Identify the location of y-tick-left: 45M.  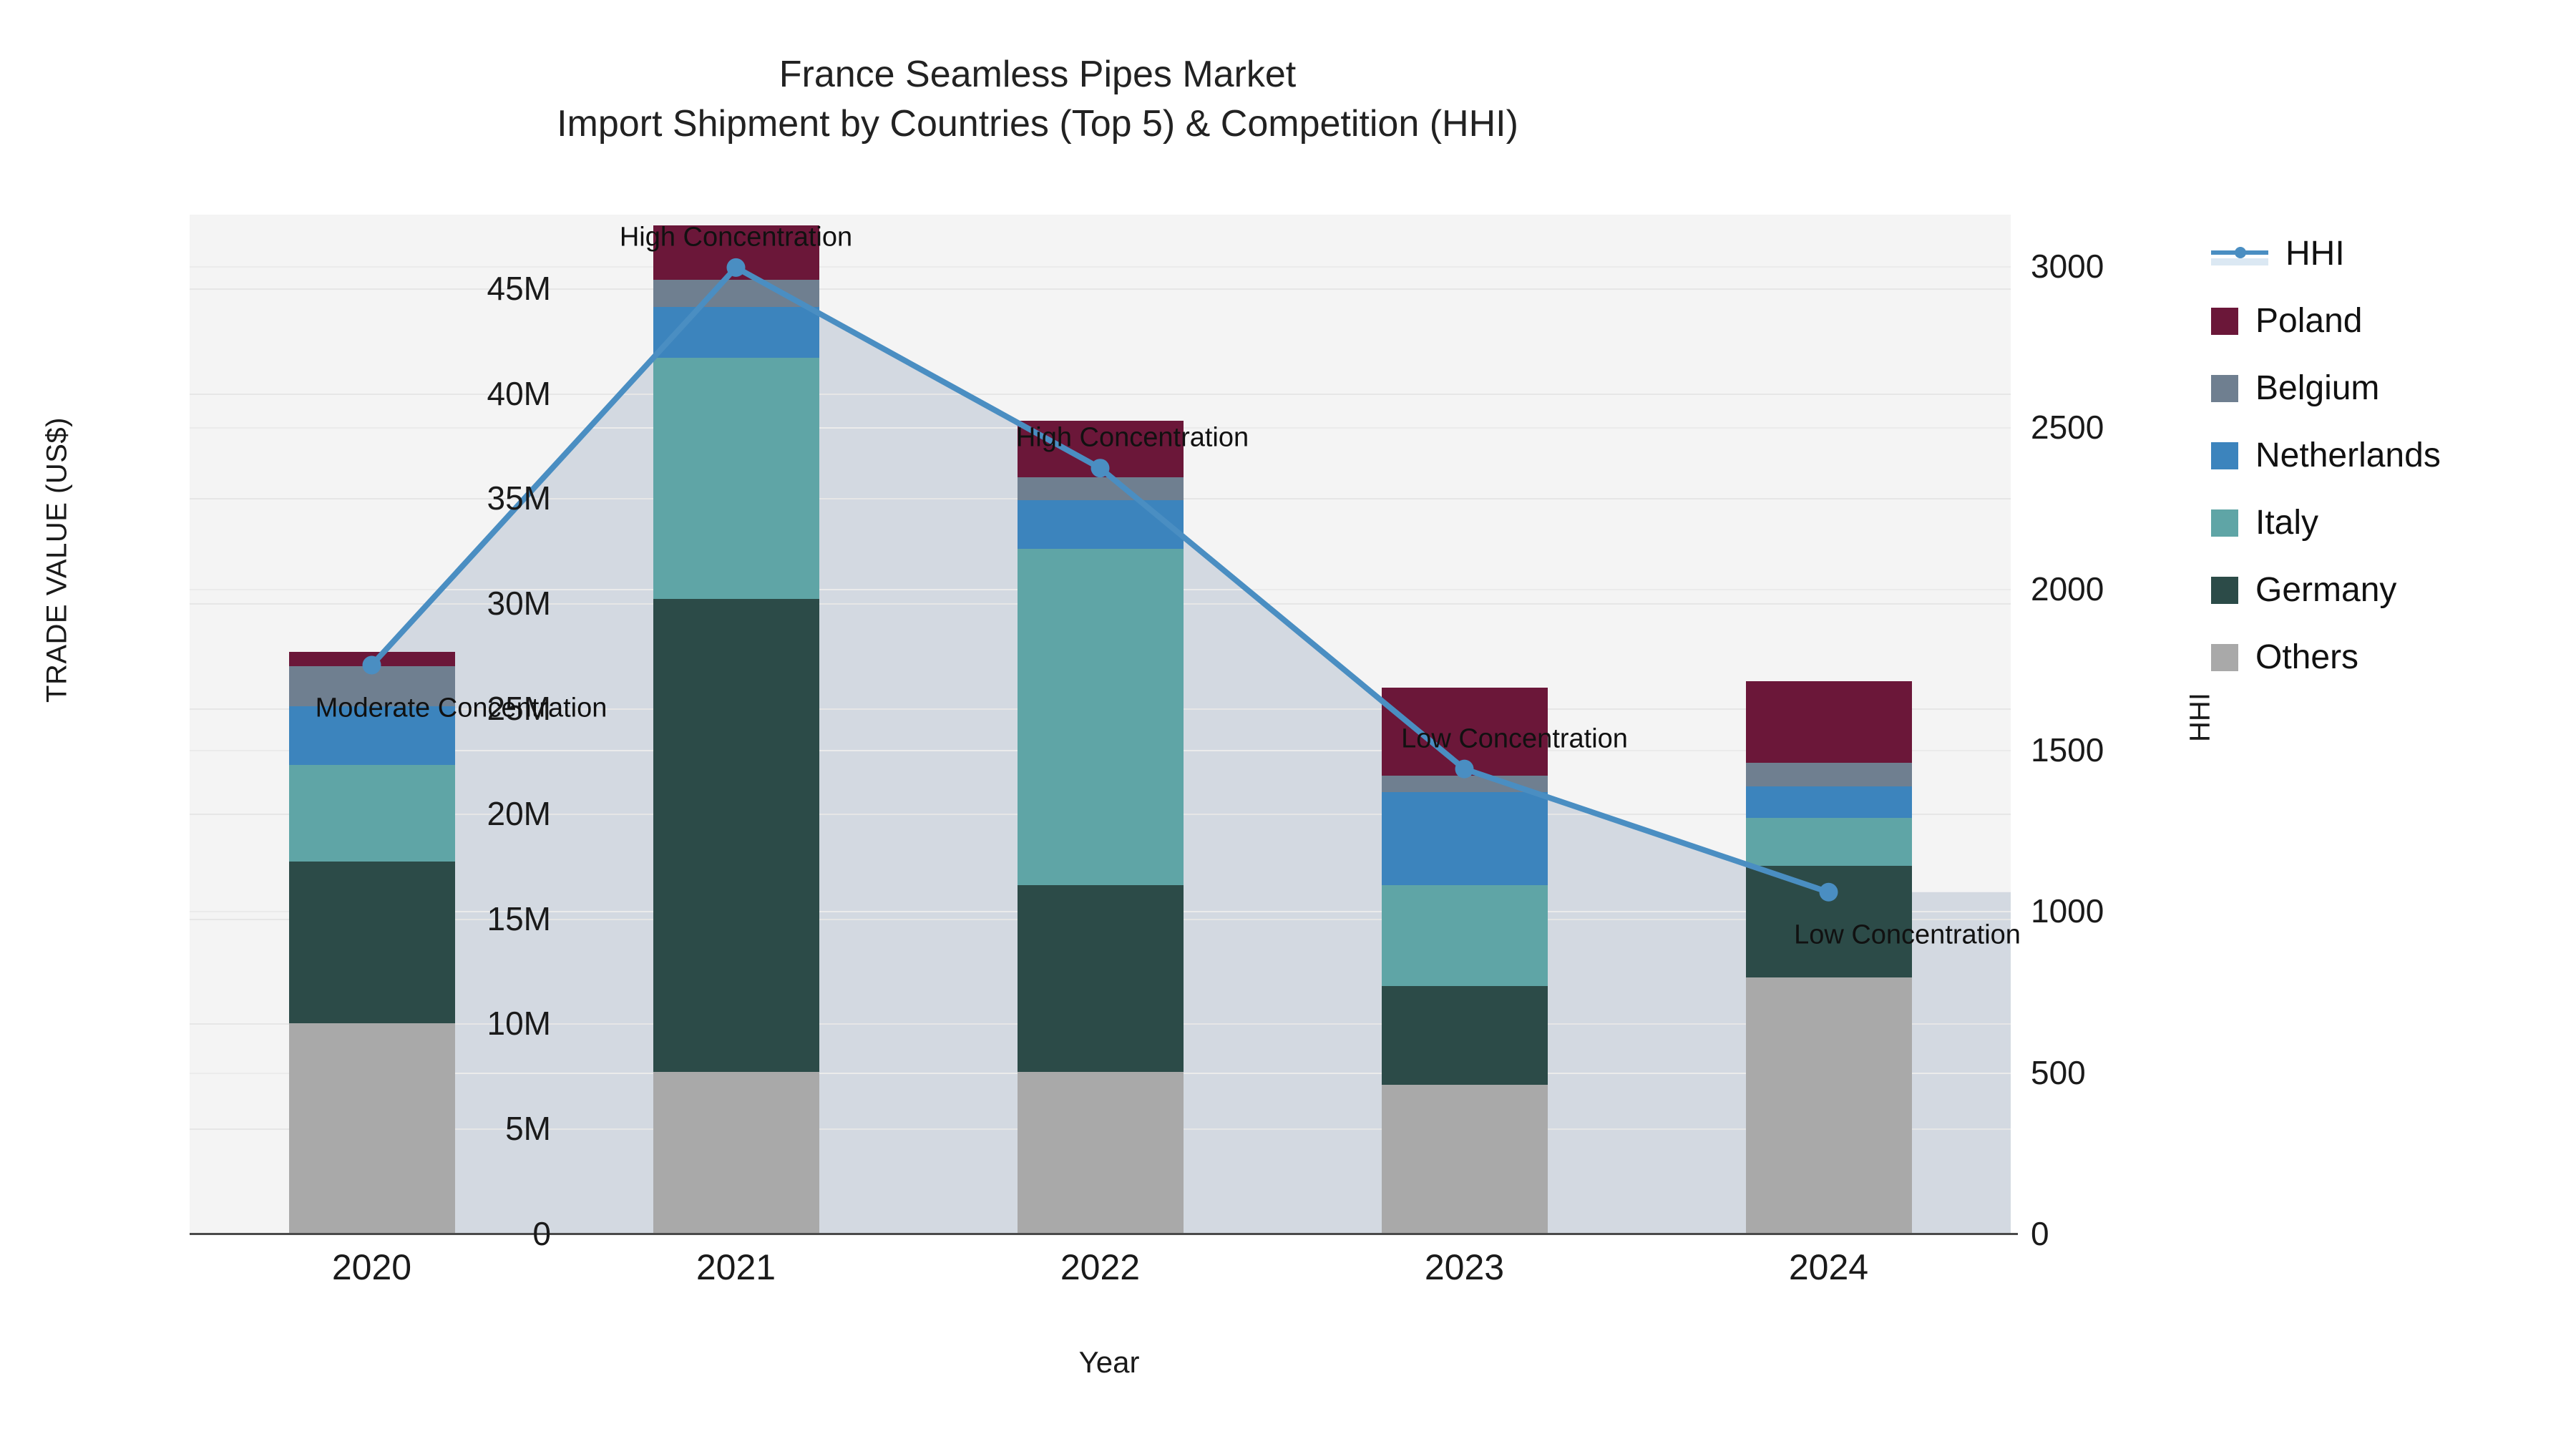
(519, 288).